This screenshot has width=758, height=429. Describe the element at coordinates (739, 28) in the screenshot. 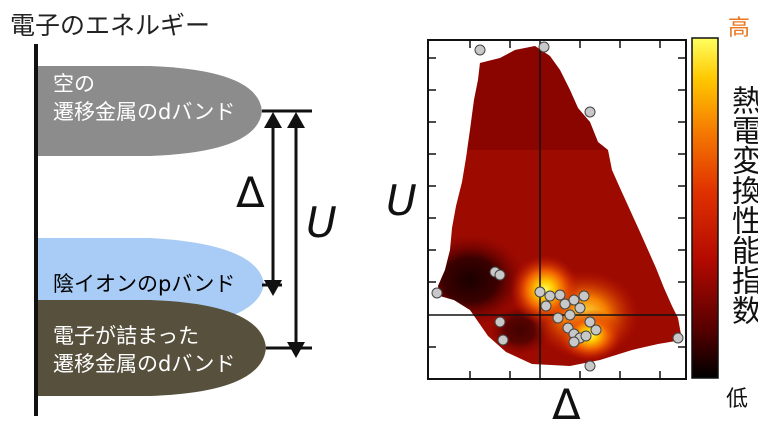

I see `colorbar-high-label: 高` at that location.